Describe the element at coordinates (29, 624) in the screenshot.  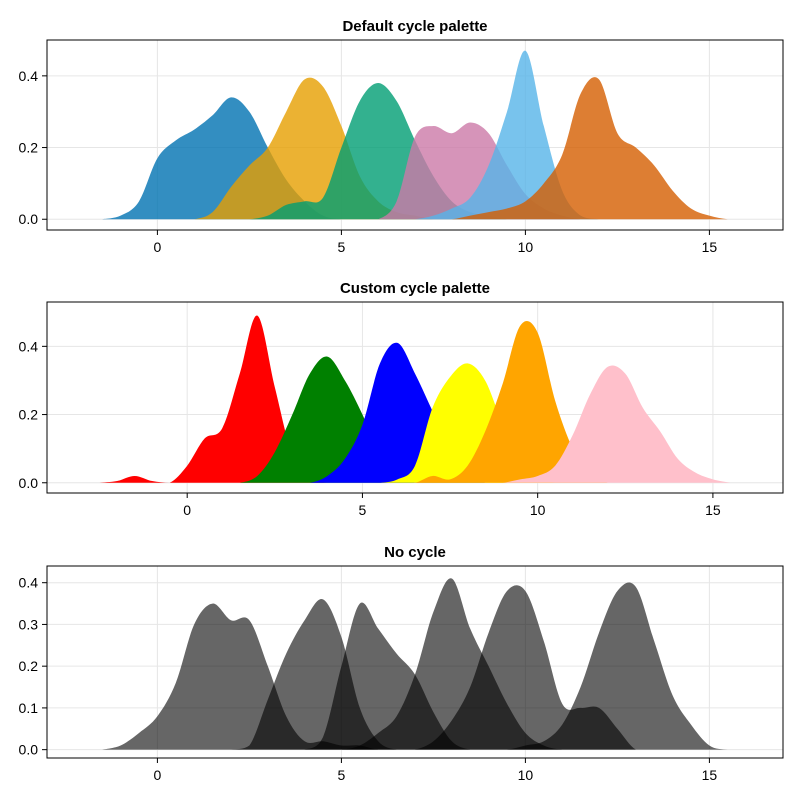
I see `y-tick-label: 0.3` at that location.